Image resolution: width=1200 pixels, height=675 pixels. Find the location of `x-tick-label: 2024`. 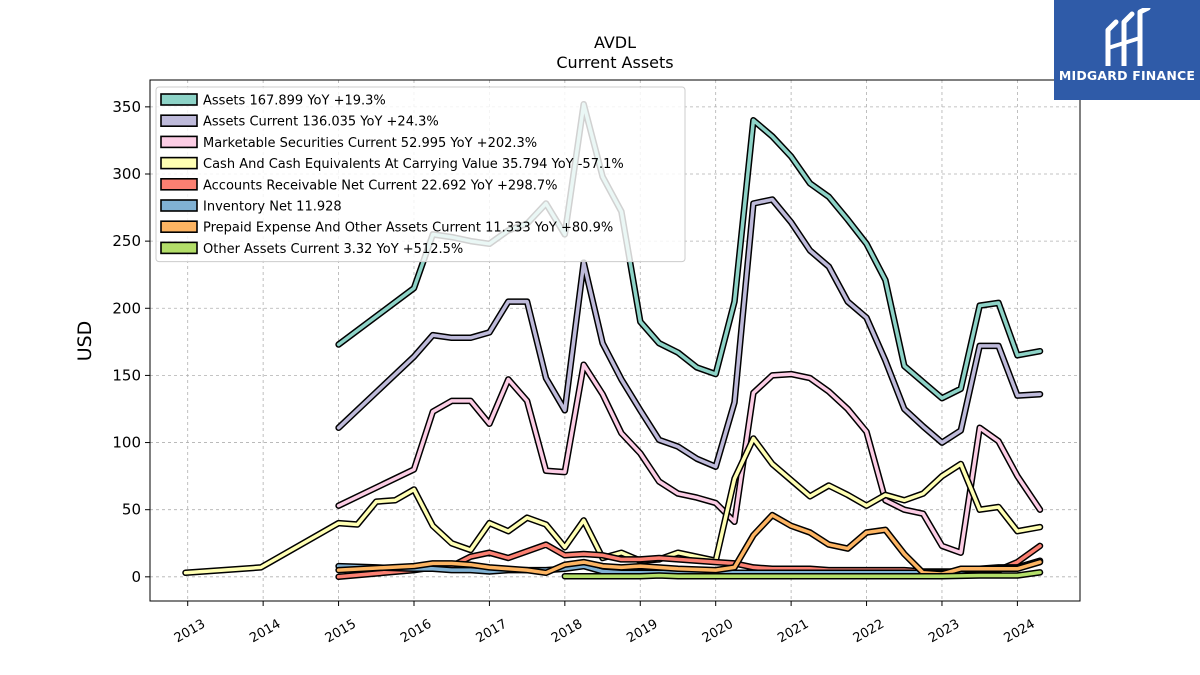

x-tick-label: 2024 is located at coordinates (1020, 632).